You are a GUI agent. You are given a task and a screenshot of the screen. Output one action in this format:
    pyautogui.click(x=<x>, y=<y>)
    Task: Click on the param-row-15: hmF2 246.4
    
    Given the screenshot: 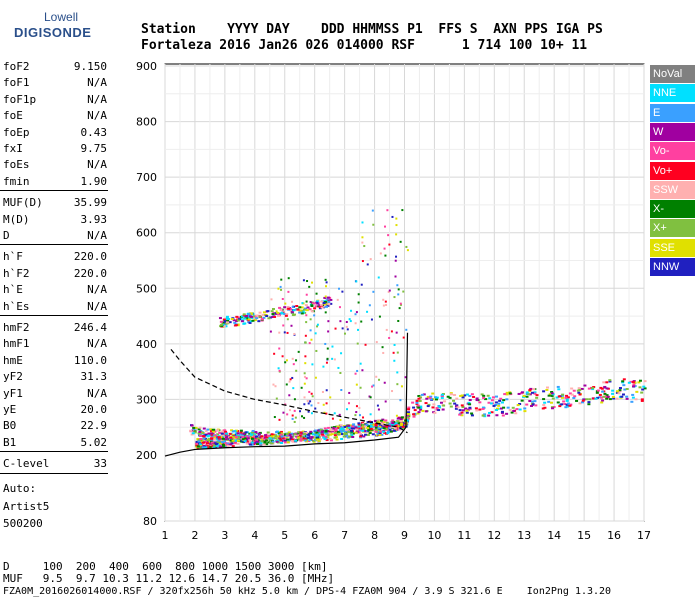 What is the action you would take?
    pyautogui.click(x=55, y=328)
    